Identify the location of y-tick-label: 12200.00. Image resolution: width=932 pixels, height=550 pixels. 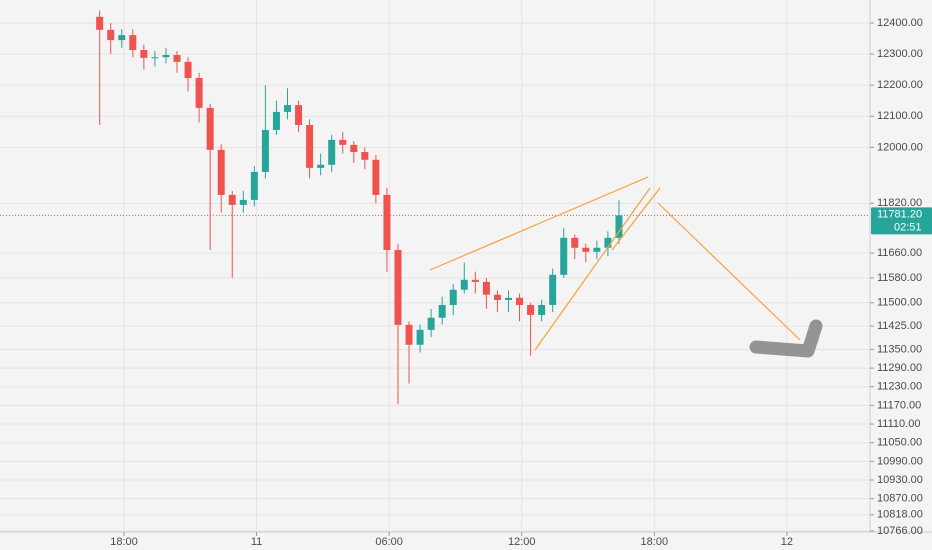
(900, 85).